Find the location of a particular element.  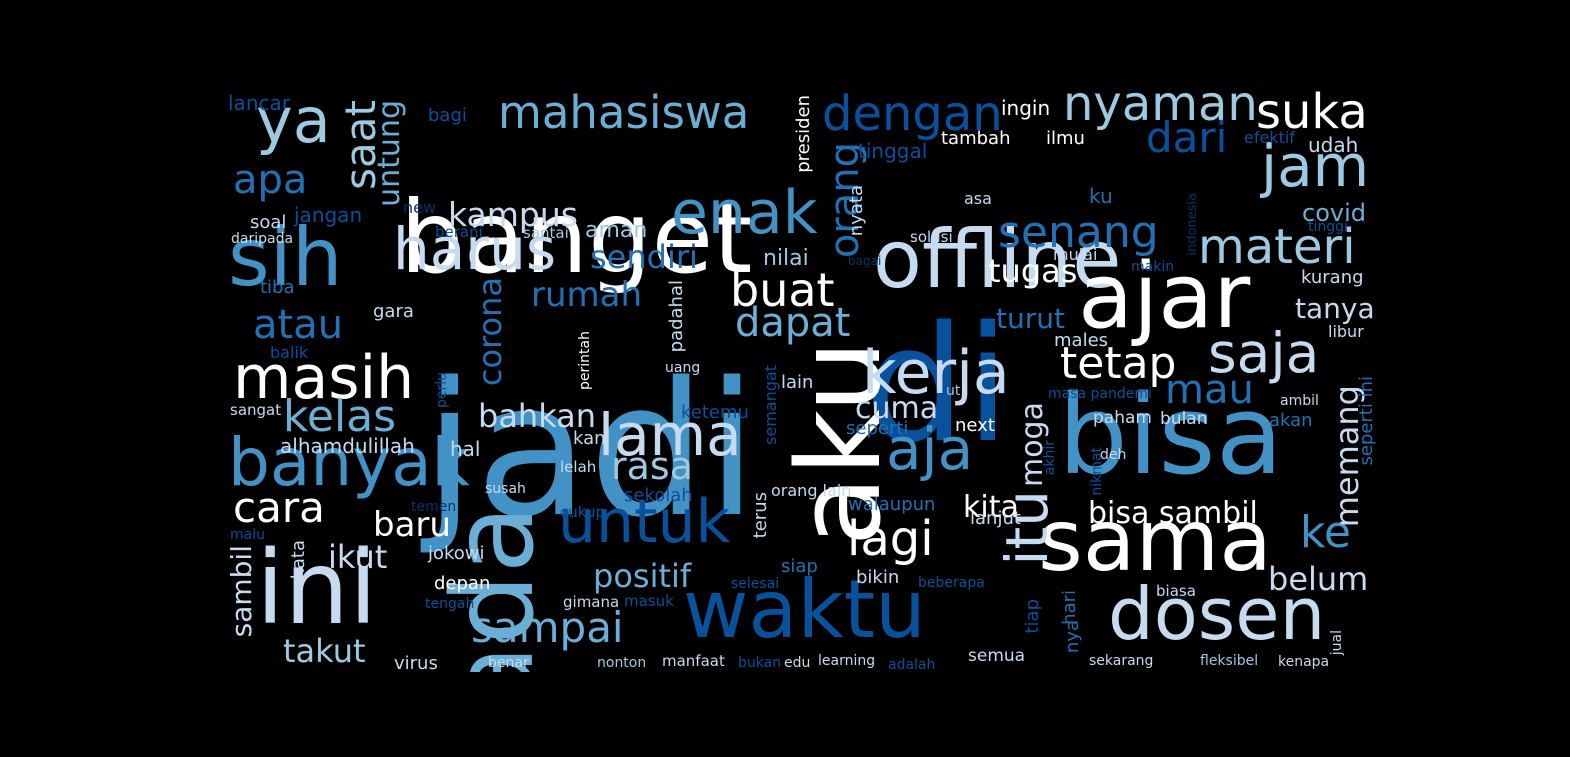

word: tengah is located at coordinates (450, 604).